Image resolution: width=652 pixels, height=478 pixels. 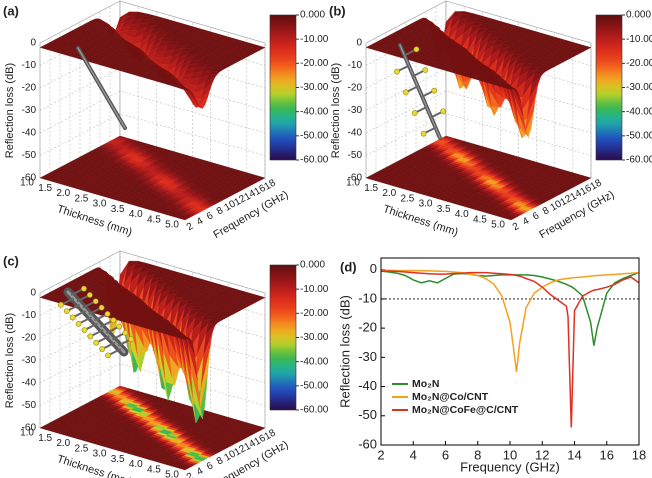 What do you see at coordinates (367, 443) in the screenshot?
I see `y-tick-label: -60` at bounding box center [367, 443].